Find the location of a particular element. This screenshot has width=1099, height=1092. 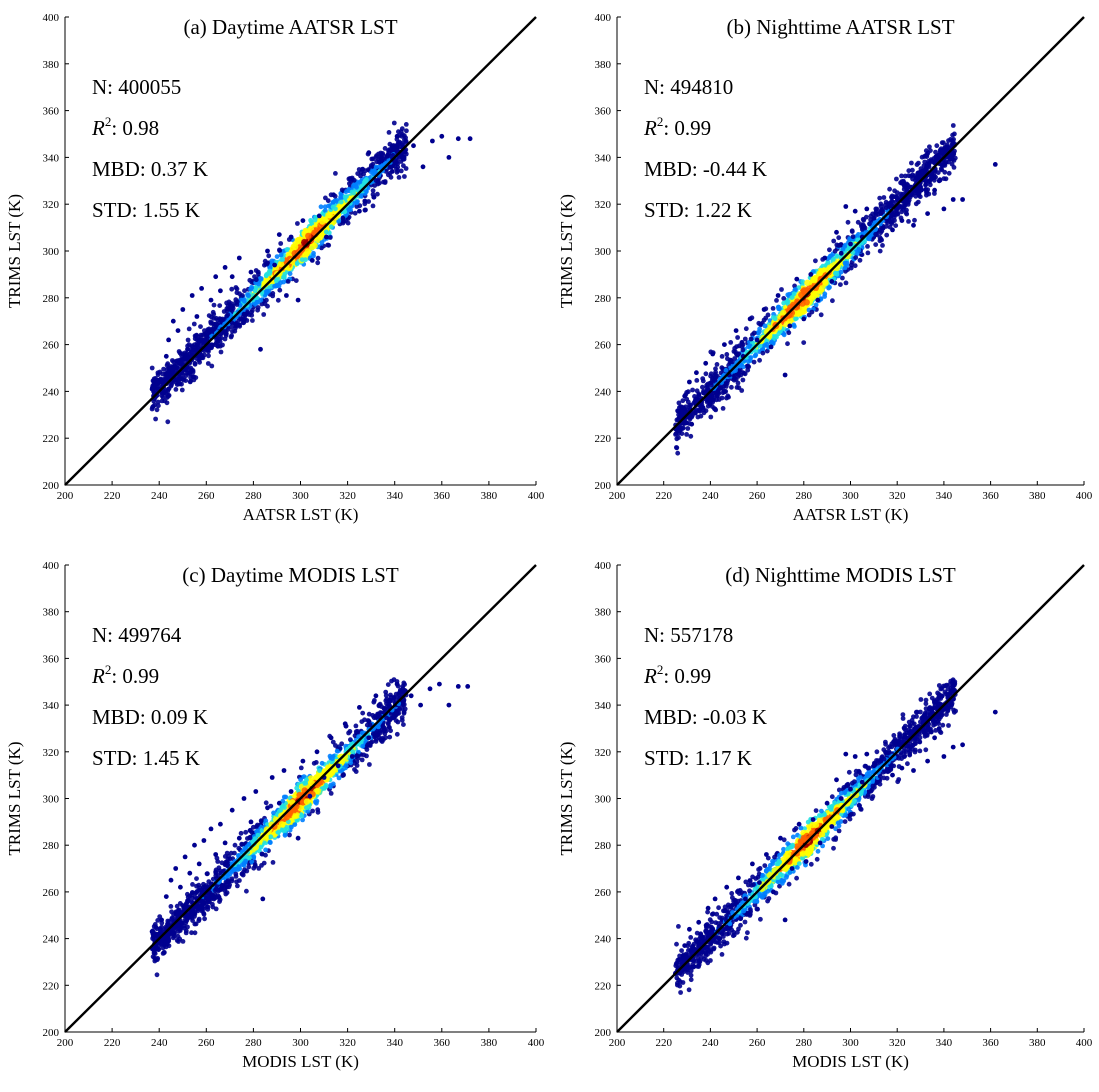

y-axis-label: TRIMS LST (K) is located at coordinates (14, 799).